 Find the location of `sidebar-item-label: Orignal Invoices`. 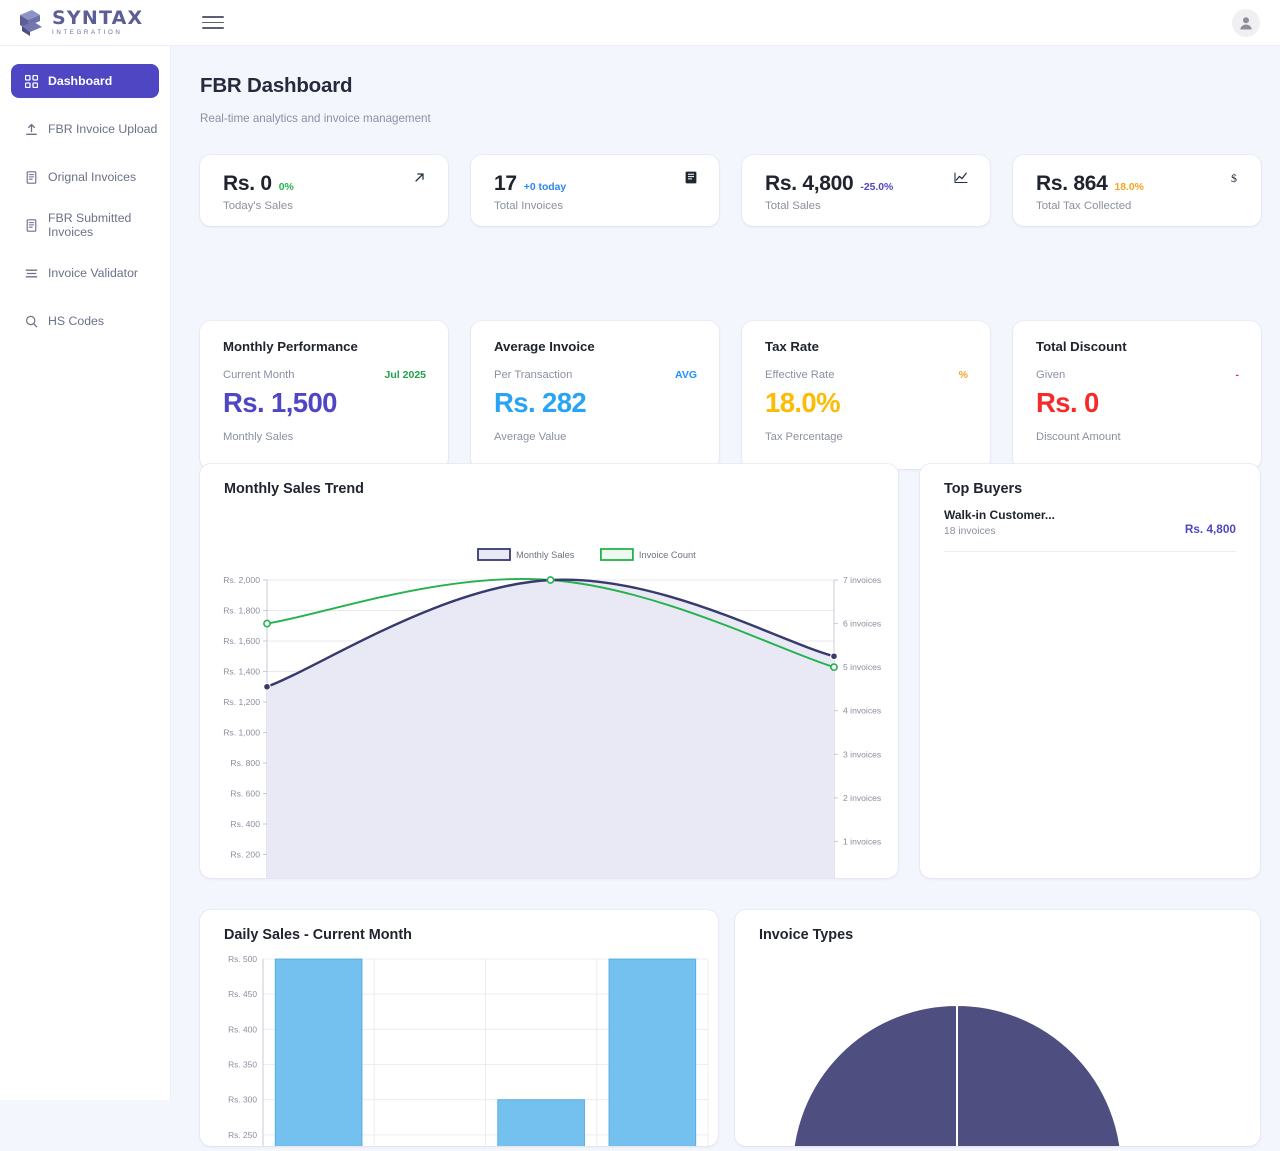

sidebar-item-label: Orignal Invoices is located at coordinates (92, 177).